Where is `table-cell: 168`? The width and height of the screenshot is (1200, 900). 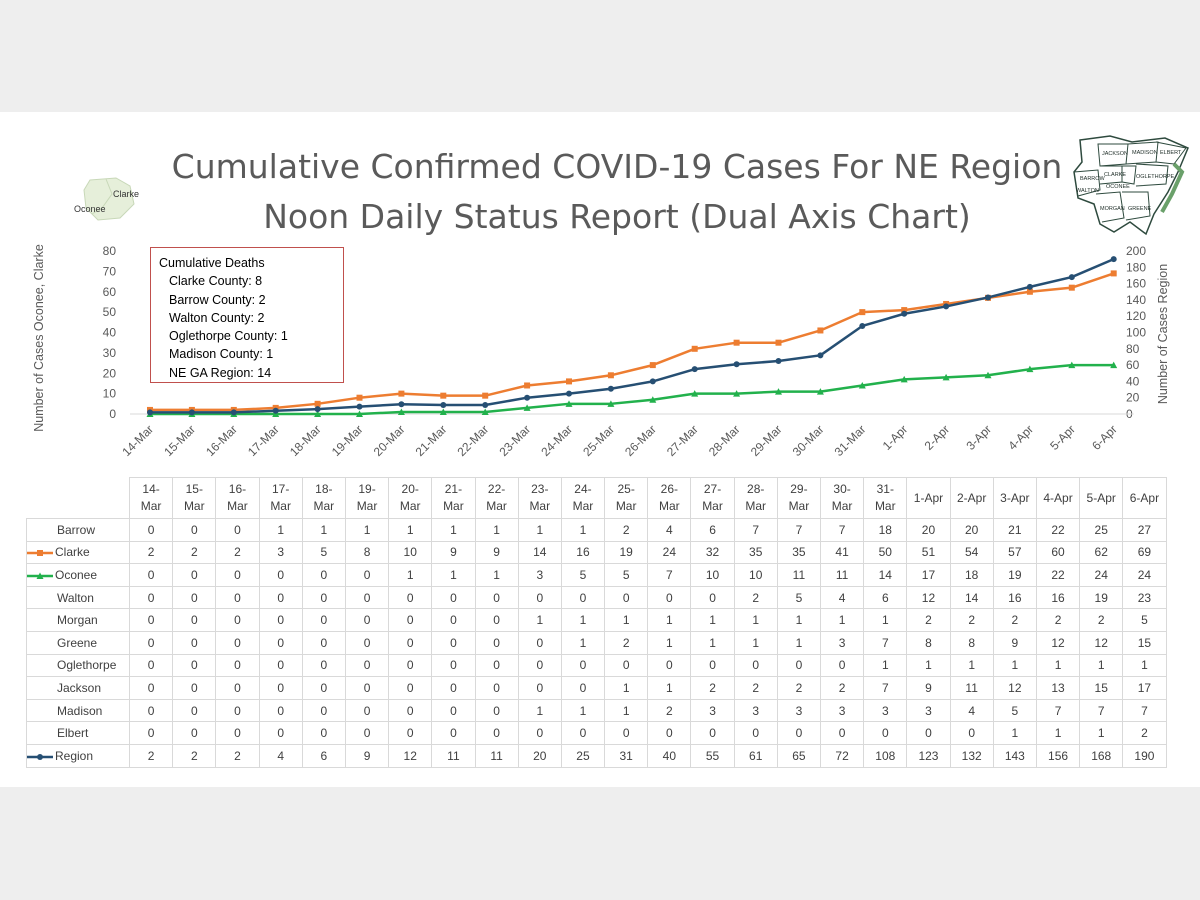
table-cell: 168 is located at coordinates (1101, 755).